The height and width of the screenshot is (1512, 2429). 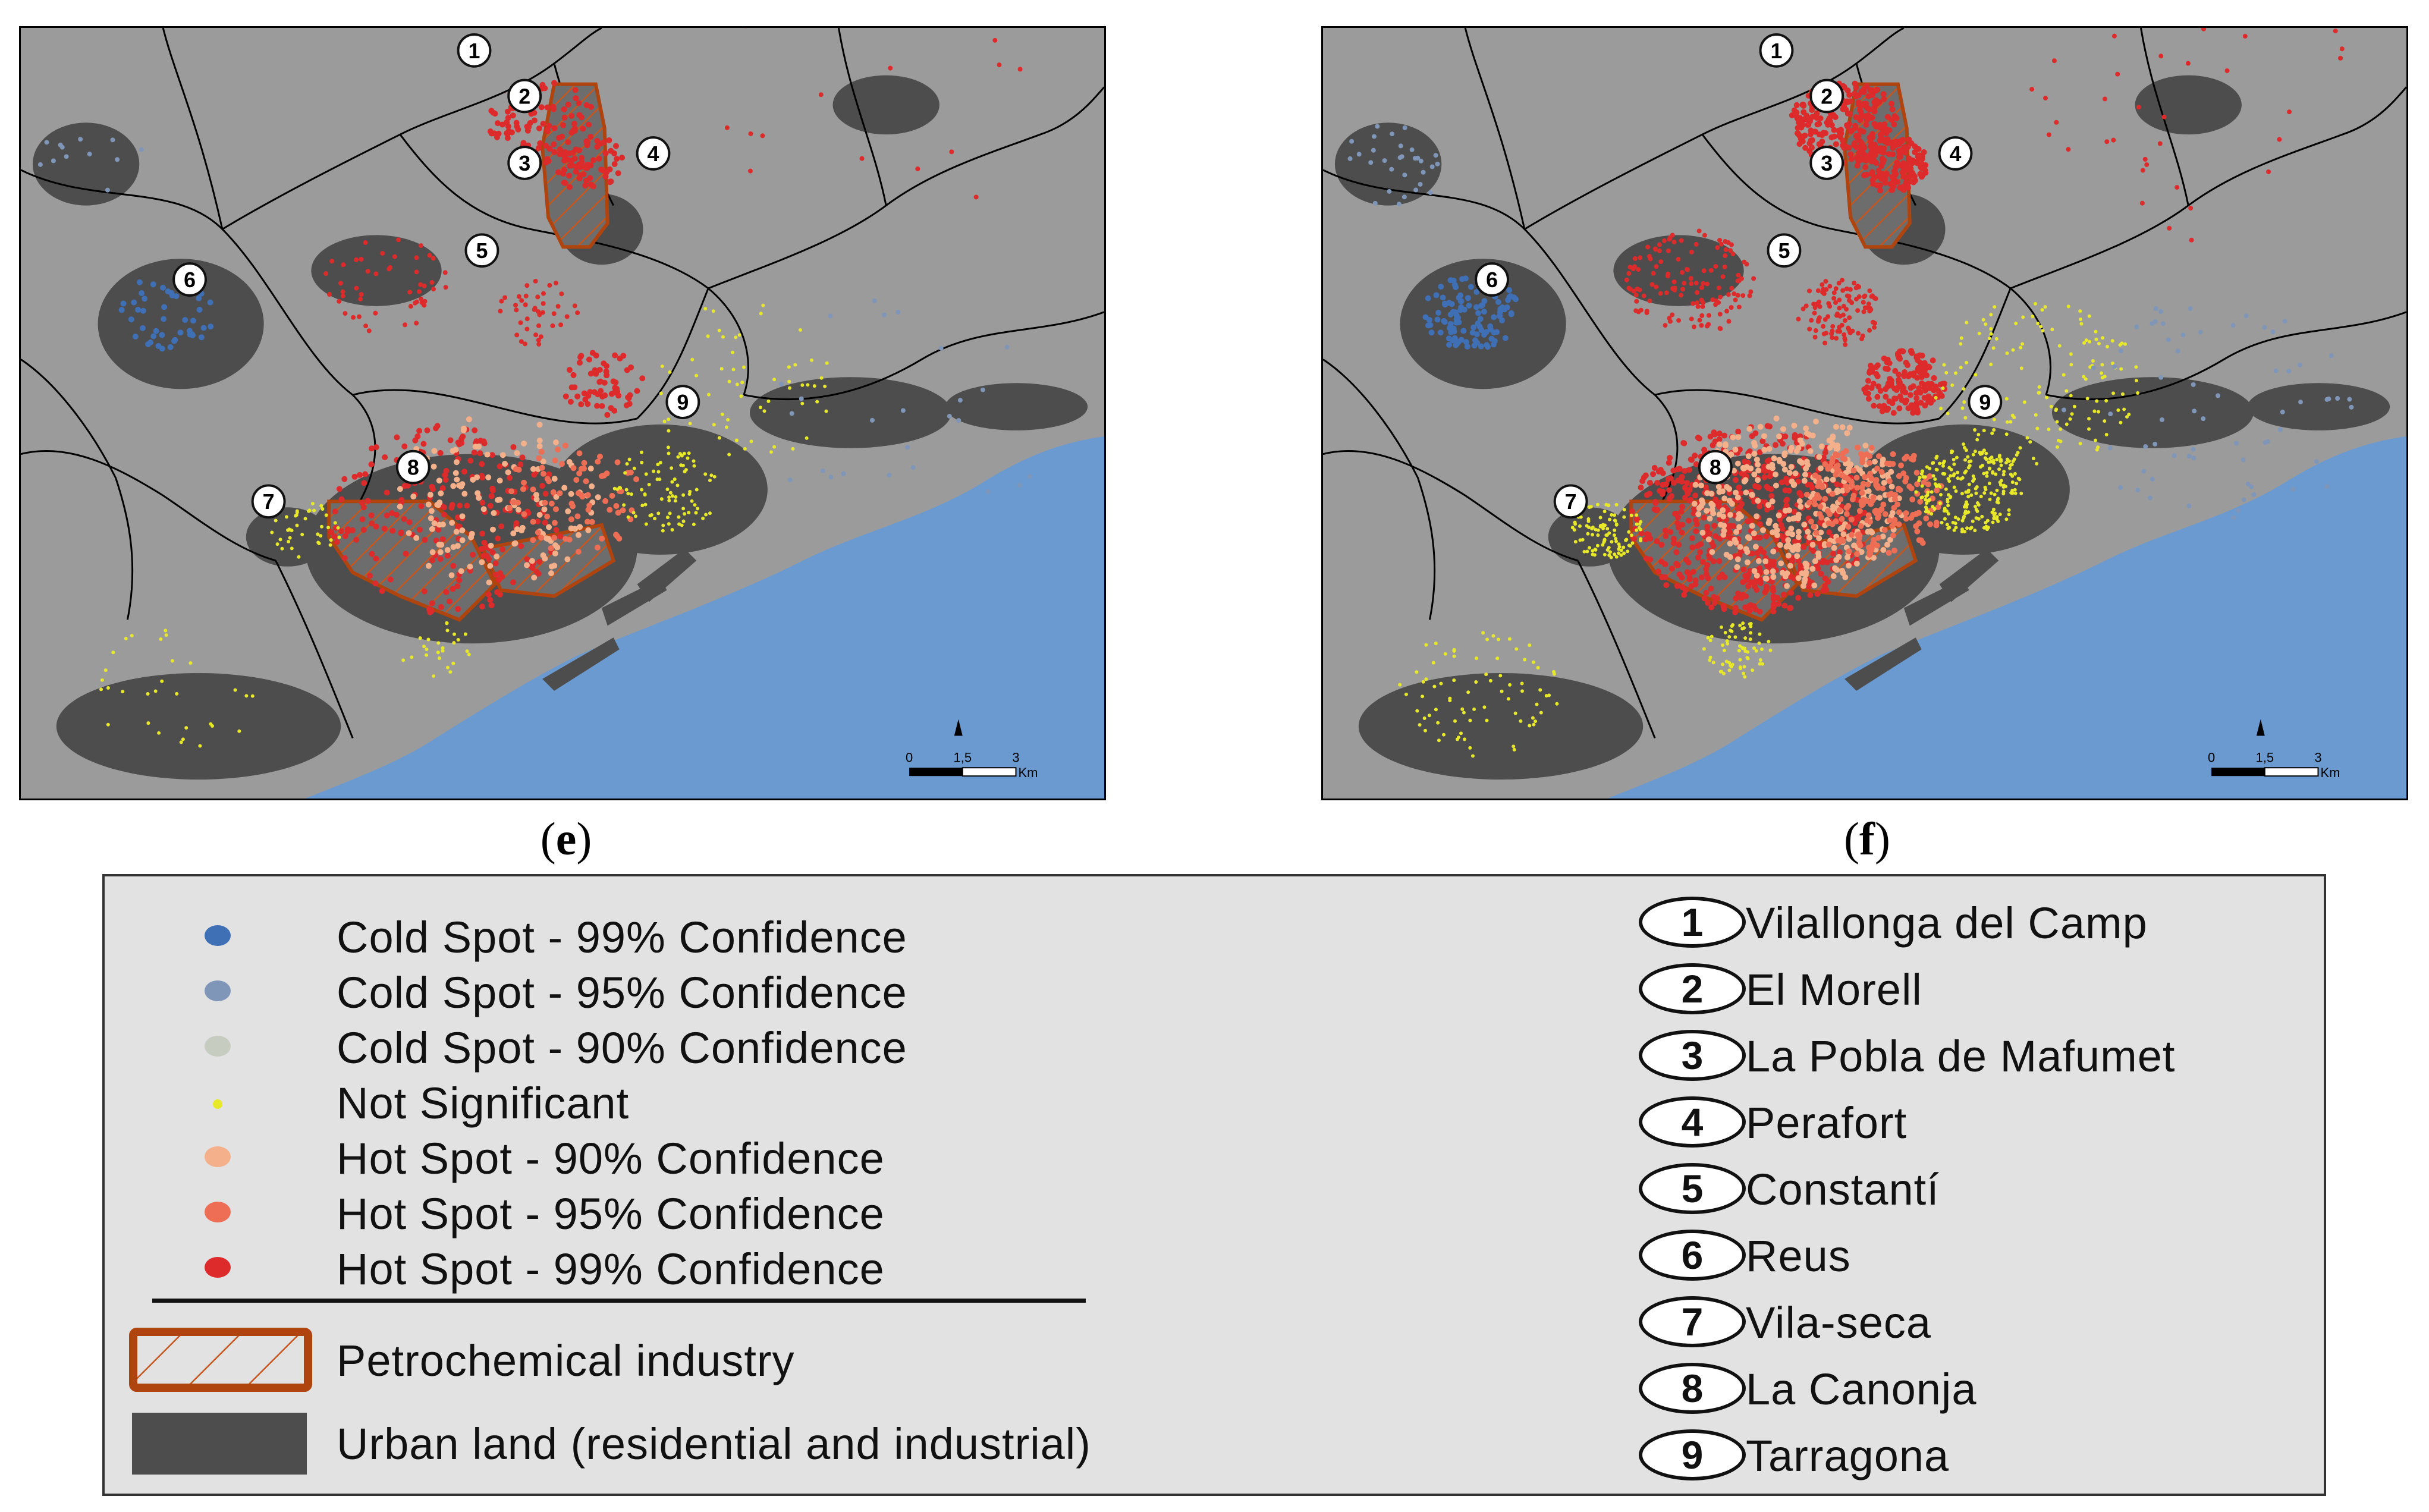 I want to click on municipality-number-badge: 4, so click(x=1692, y=1122).